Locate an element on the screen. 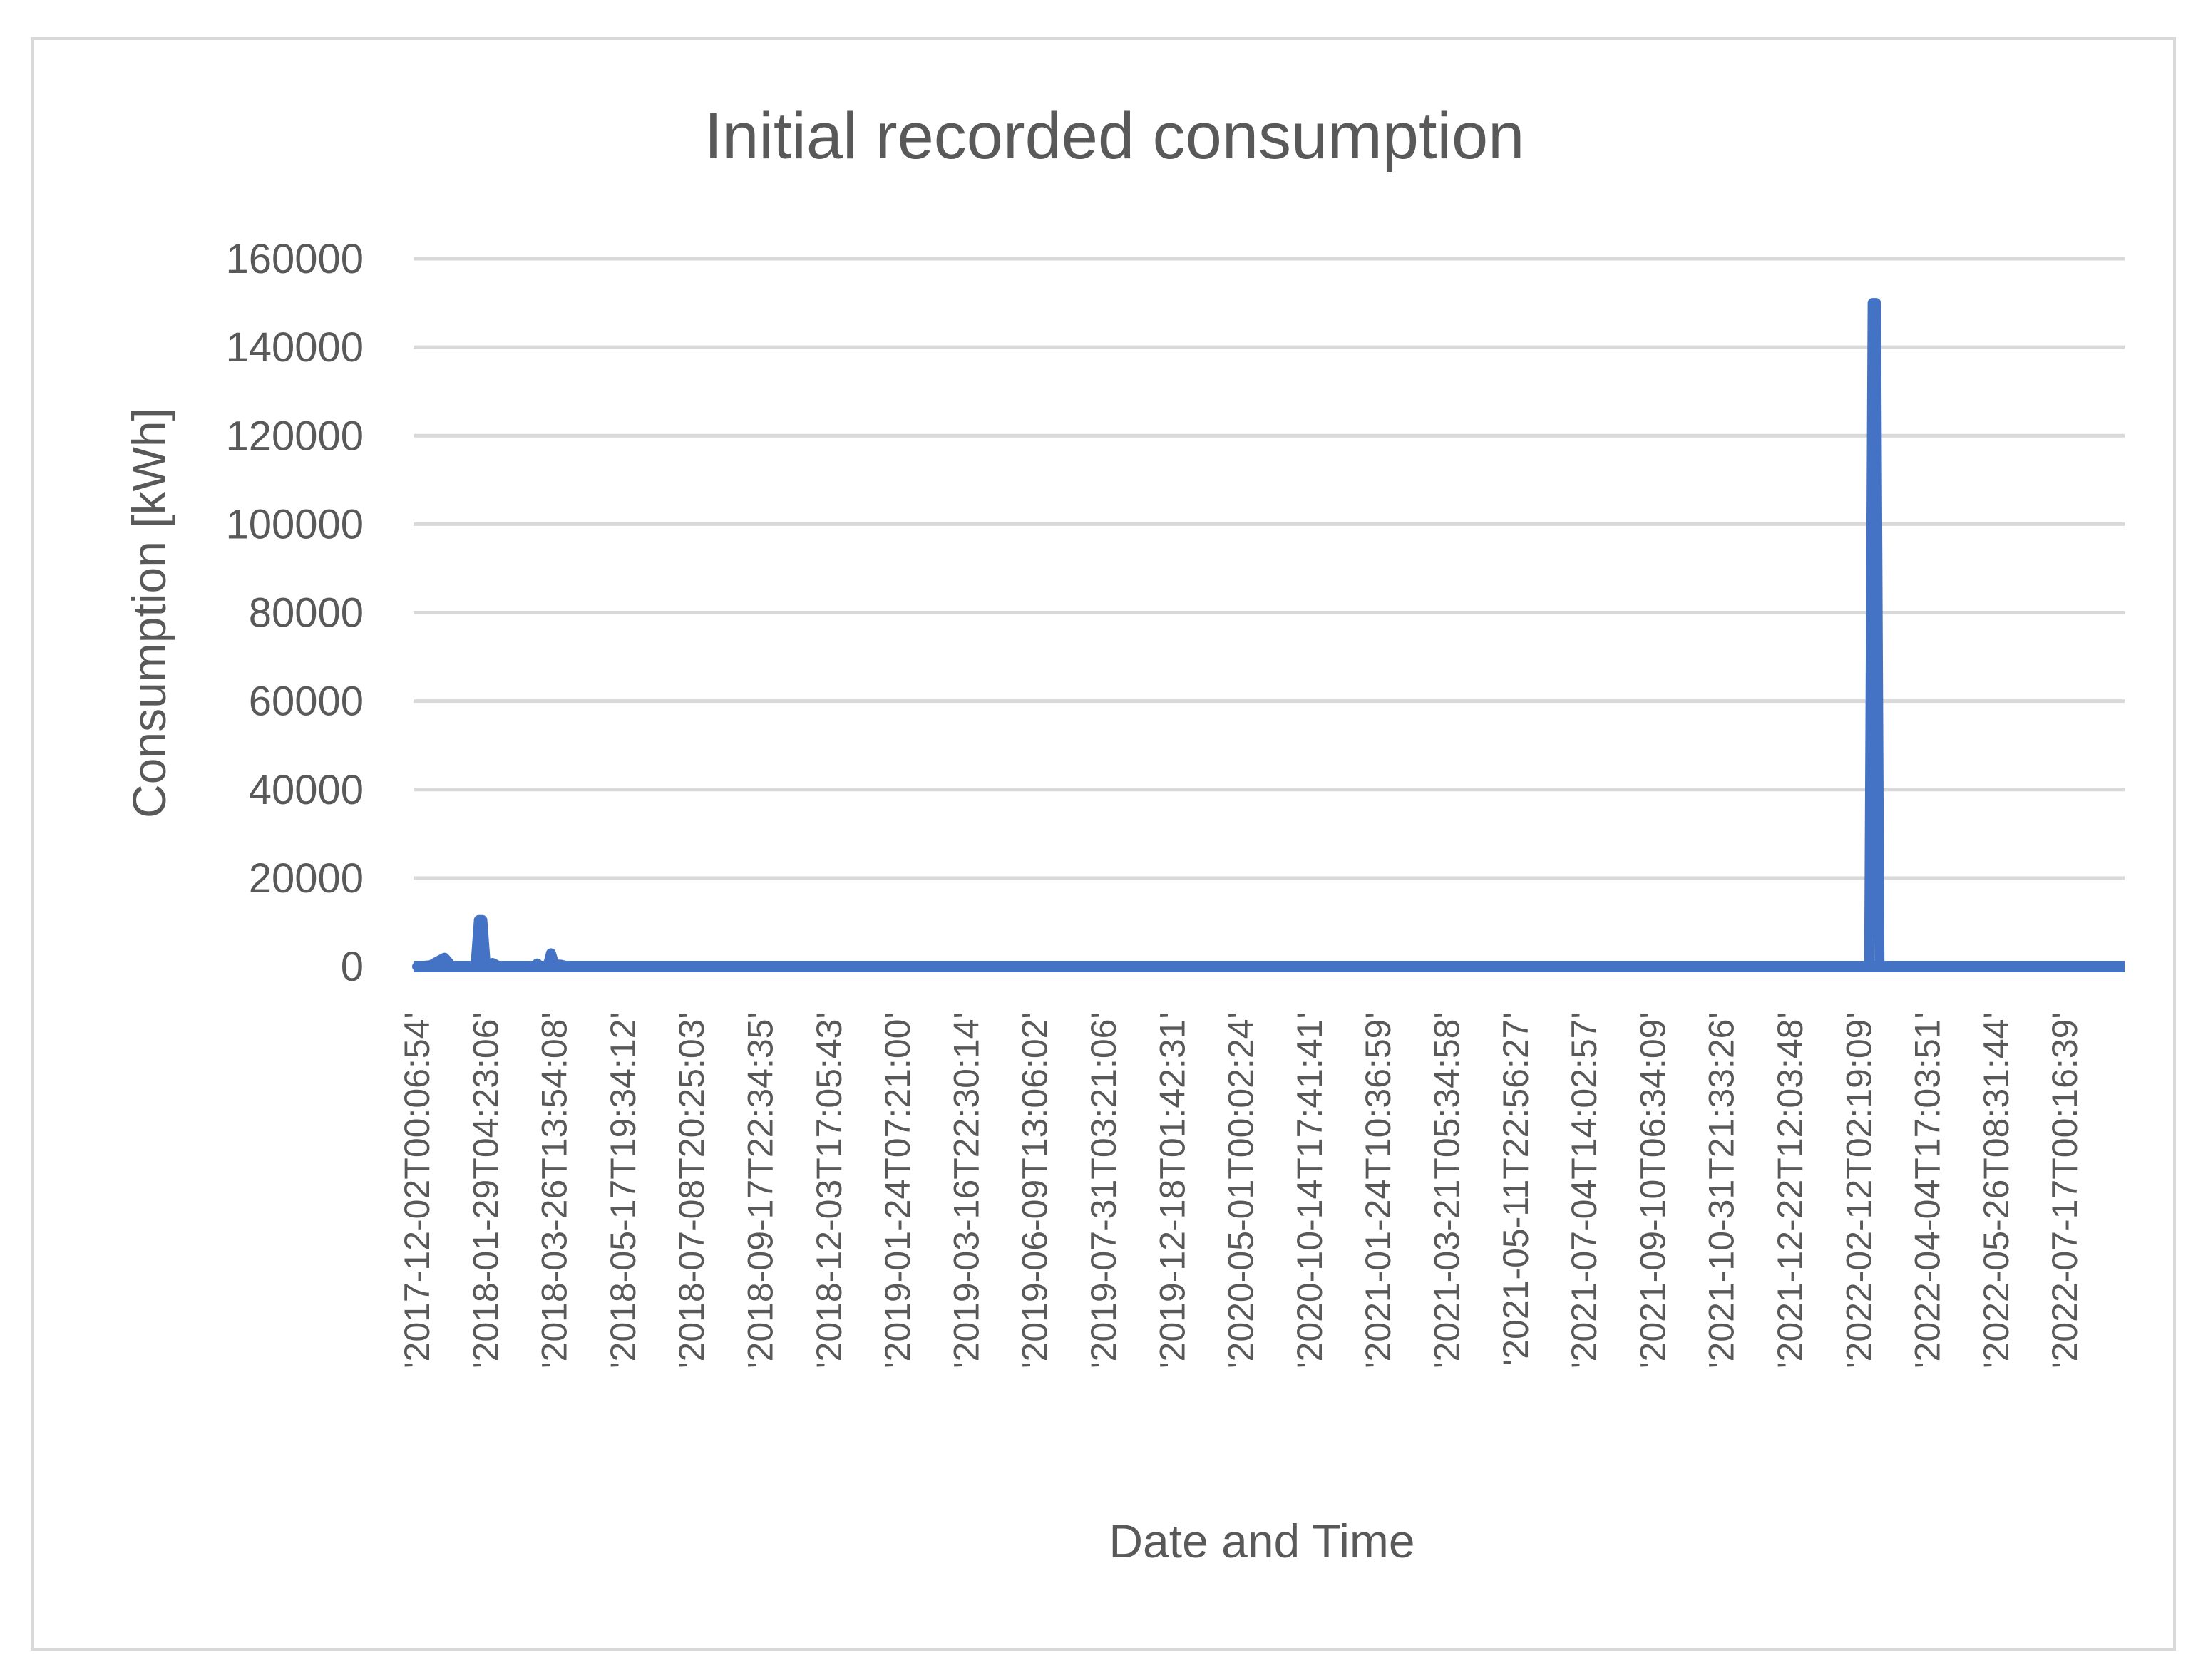 Image resolution: width=2208 pixels, height=1680 pixels. y-tick-label: 140000 is located at coordinates (294, 347).